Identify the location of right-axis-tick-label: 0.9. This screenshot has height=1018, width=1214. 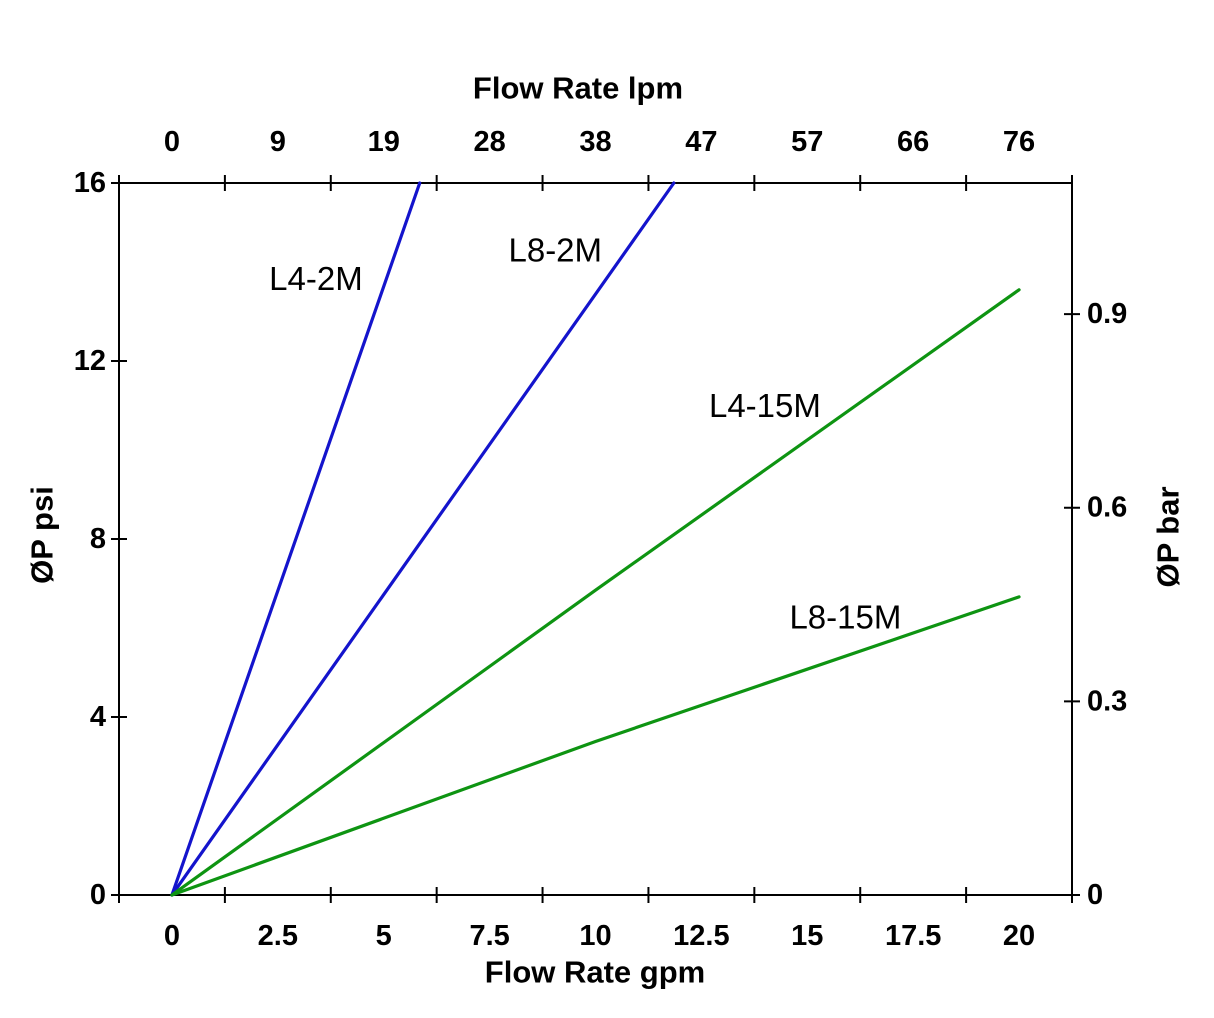
(1107, 314).